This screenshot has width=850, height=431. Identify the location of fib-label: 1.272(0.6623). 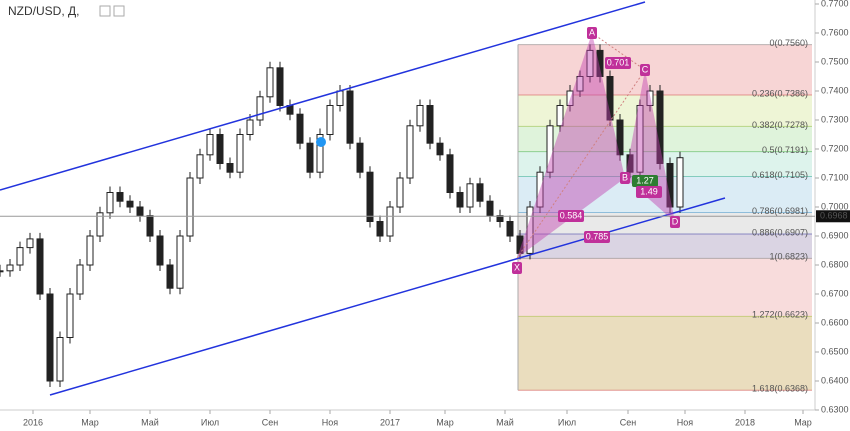
(780, 315).